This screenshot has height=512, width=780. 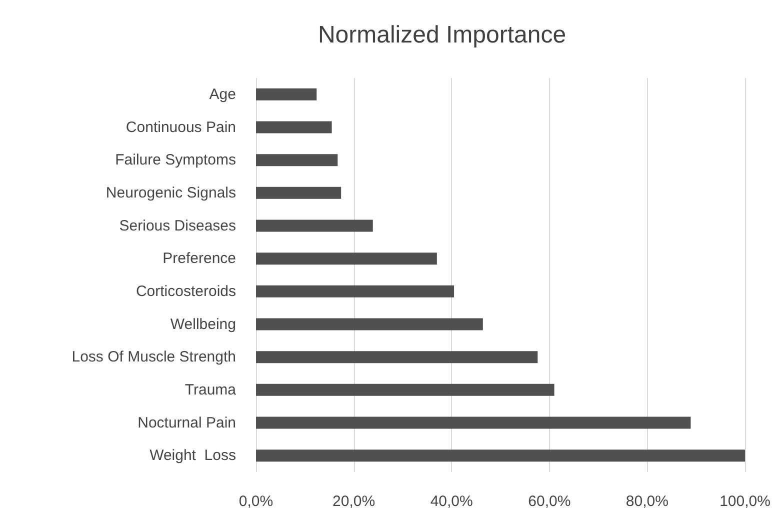 What do you see at coordinates (181, 127) in the screenshot?
I see `y-tick-label: Continuous Pain` at bounding box center [181, 127].